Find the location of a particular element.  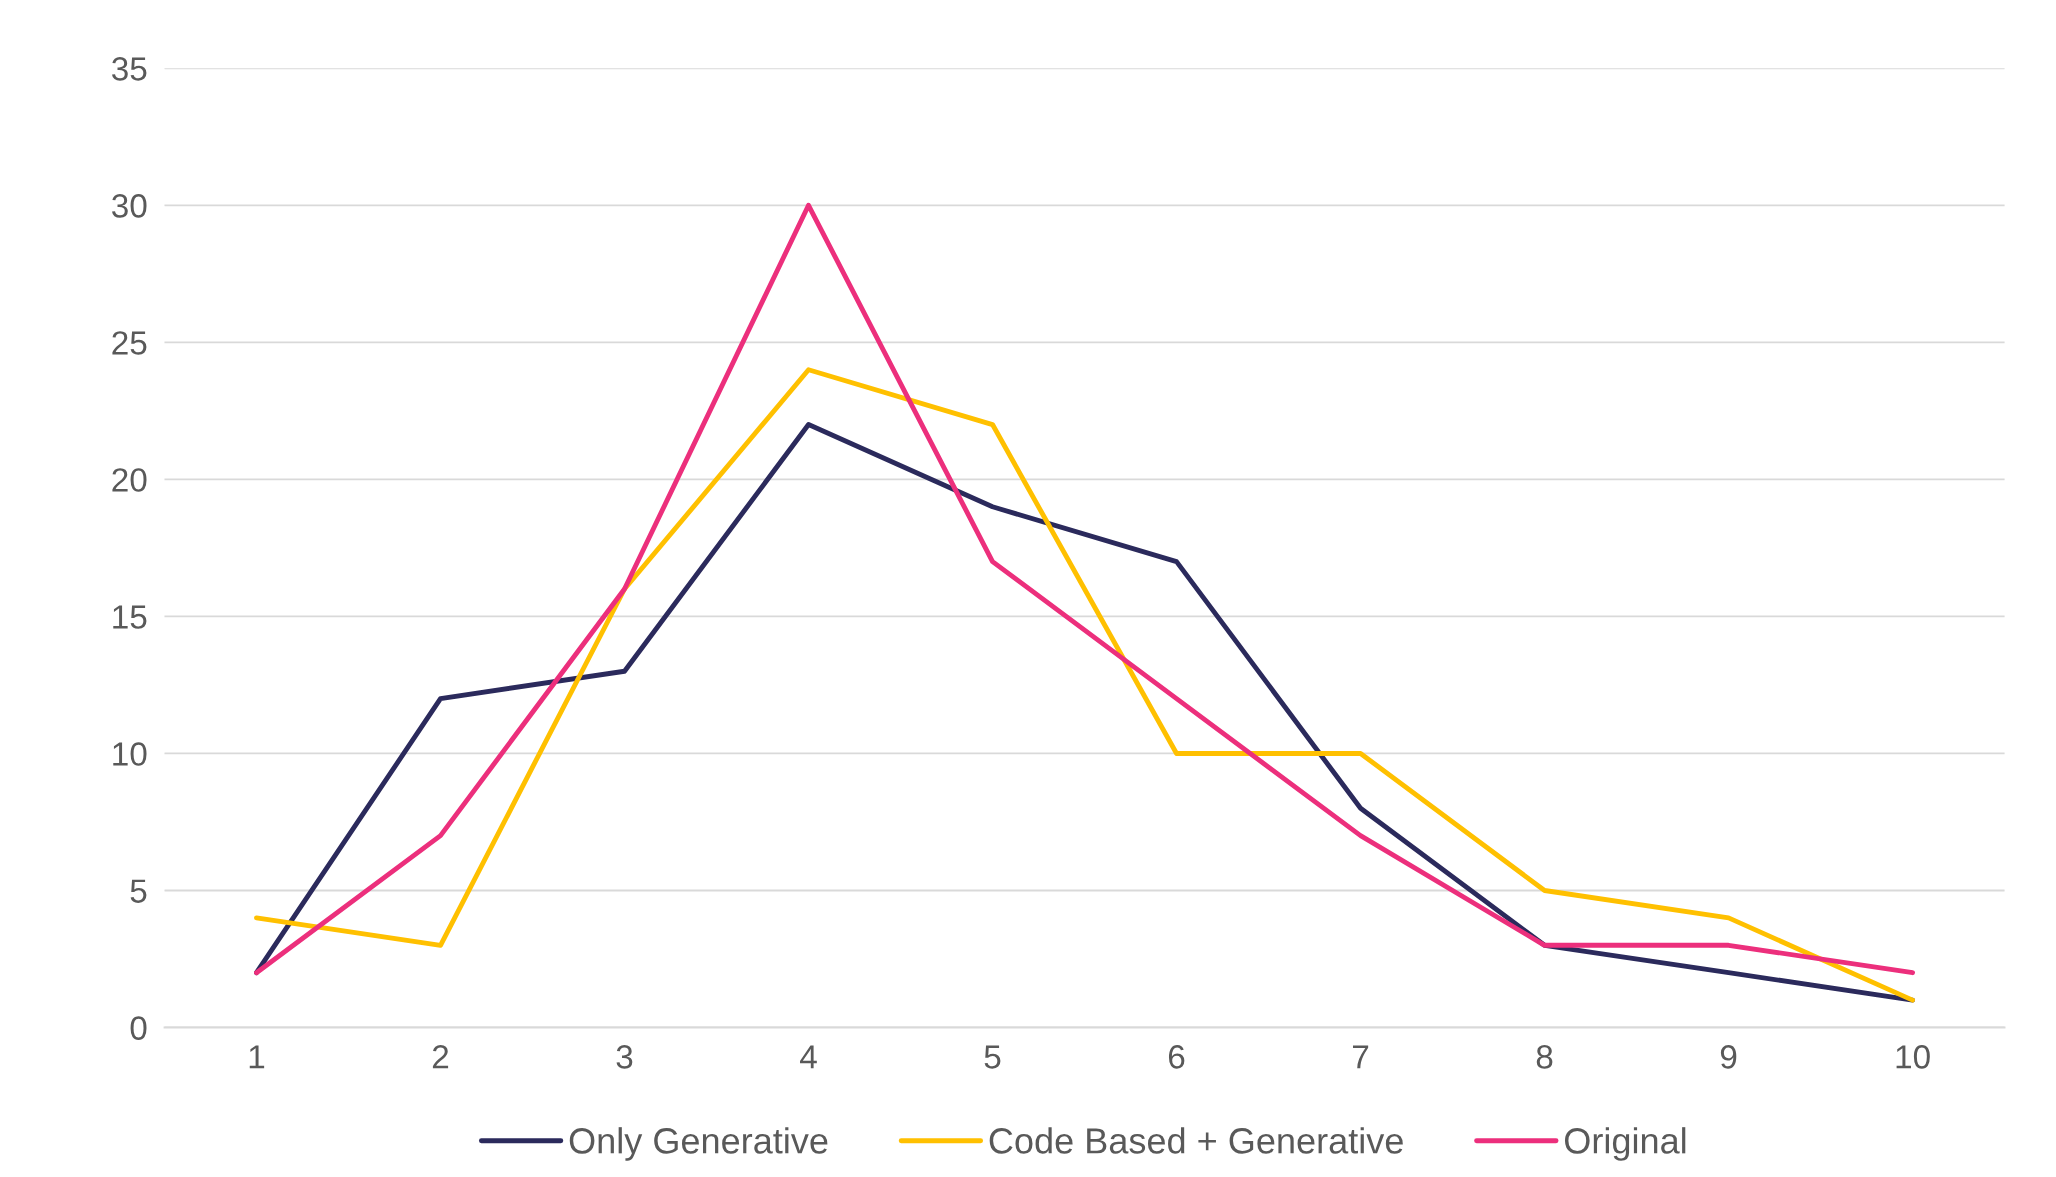

y-tick-label: 30 is located at coordinates (129, 206).